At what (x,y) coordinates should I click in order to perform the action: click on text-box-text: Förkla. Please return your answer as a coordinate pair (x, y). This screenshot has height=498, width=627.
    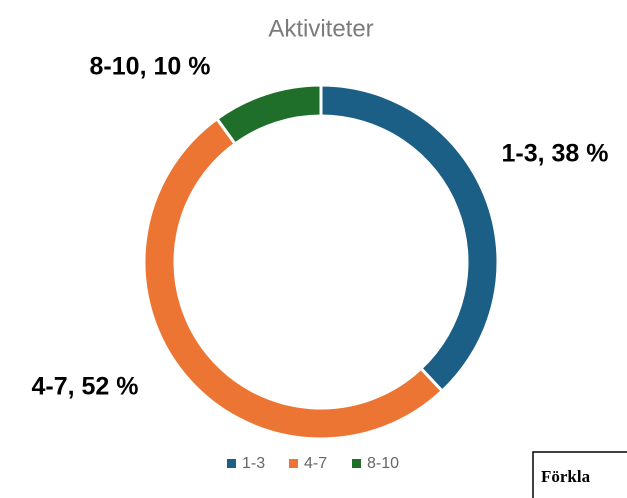
    Looking at the image, I should click on (566, 476).